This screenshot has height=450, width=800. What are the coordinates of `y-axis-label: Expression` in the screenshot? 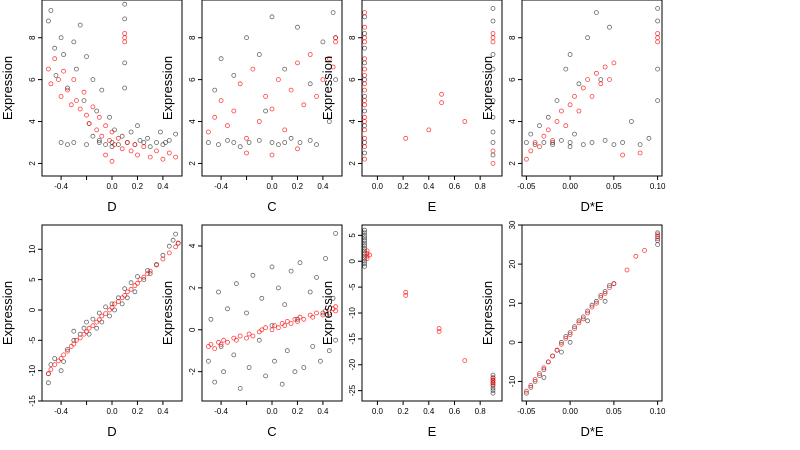 It's located at (7, 88).